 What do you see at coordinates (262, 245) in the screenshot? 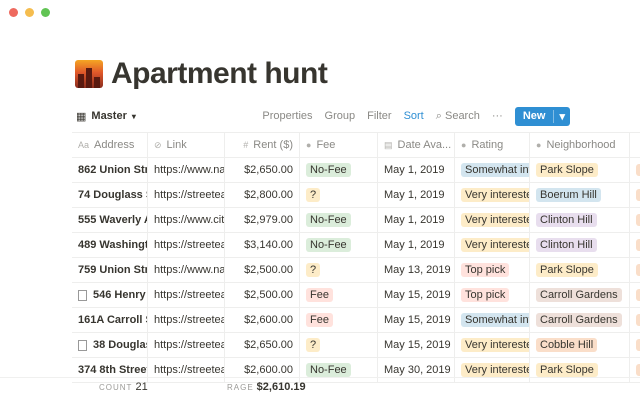
I see `rent-cell: $3,140.00` at bounding box center [262, 245].